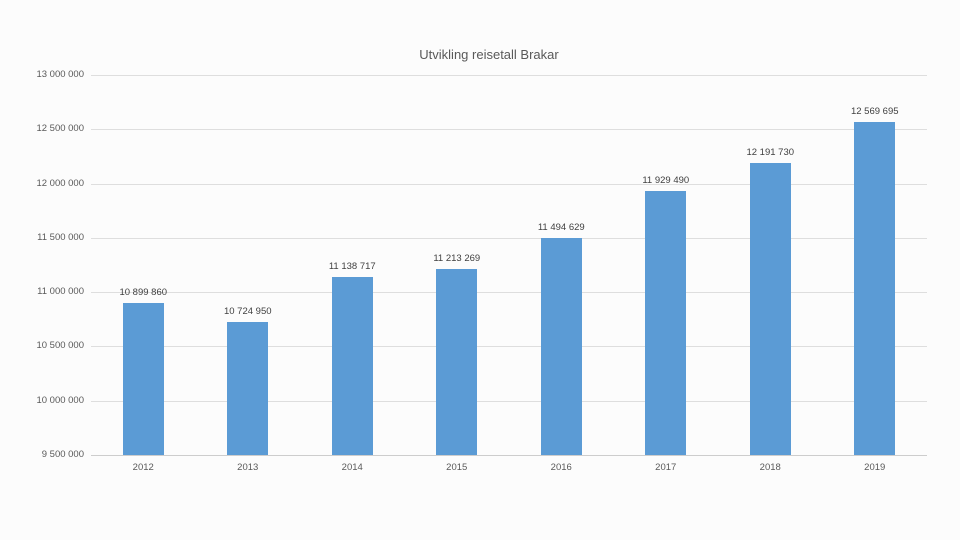  I want to click on x-tick-label-2017: 2017, so click(666, 467).